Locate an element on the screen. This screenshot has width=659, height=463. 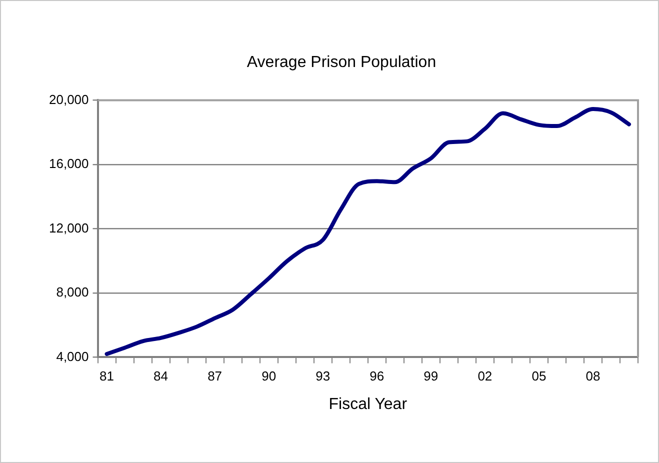
y-tick-label: 20,000 is located at coordinates (68, 99).